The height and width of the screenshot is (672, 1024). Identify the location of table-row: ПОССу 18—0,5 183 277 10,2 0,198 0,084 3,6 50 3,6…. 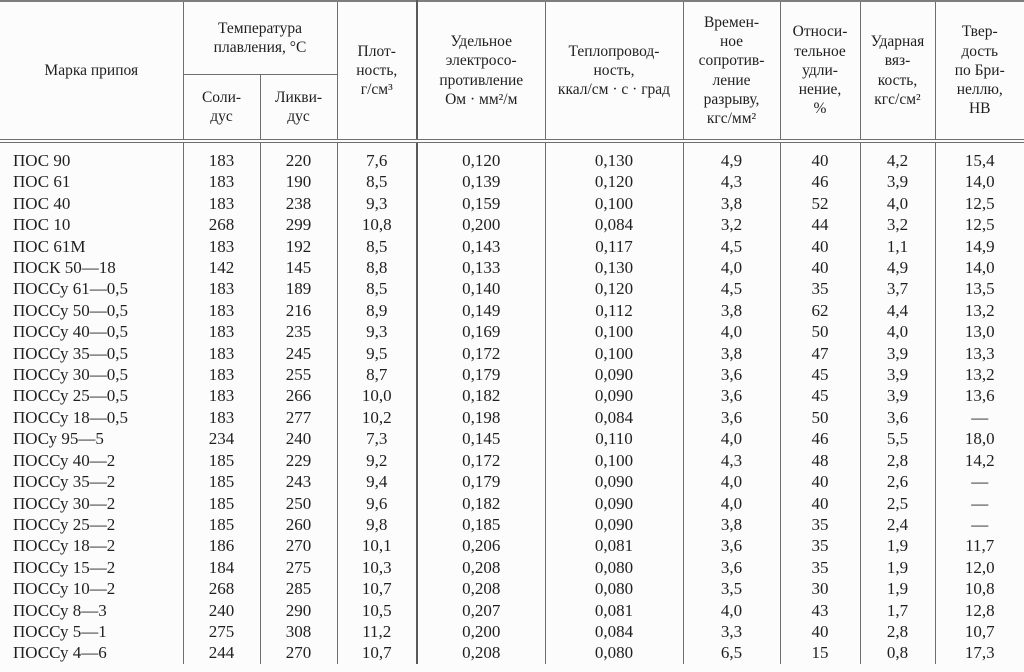
(512, 417).